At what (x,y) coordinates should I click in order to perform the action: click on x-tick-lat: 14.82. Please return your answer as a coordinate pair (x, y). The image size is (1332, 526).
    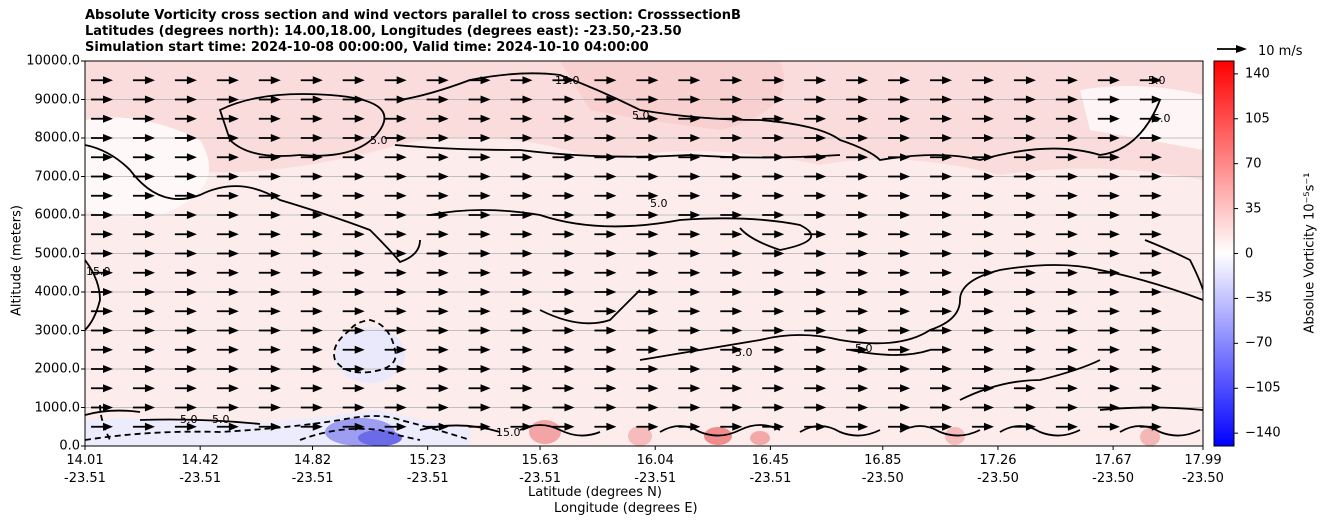
    Looking at the image, I should click on (312, 460).